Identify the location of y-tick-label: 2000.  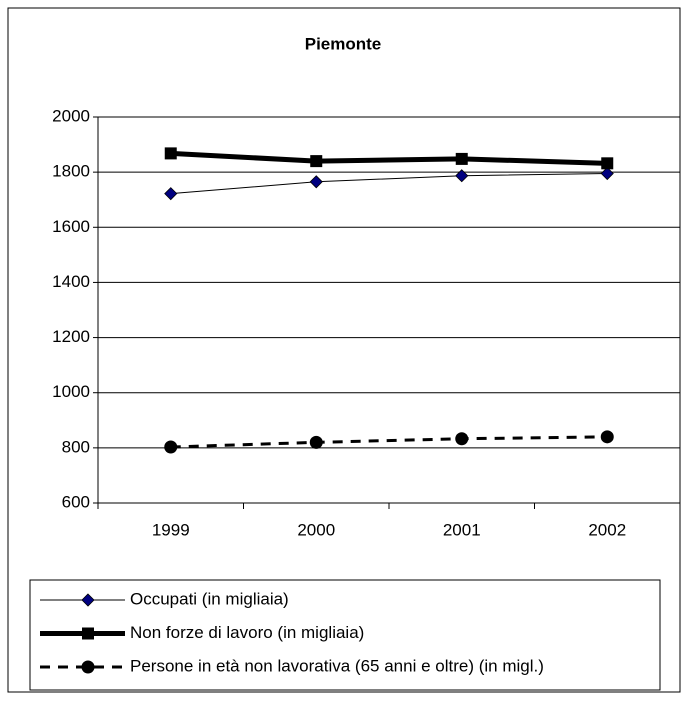
(71, 115).